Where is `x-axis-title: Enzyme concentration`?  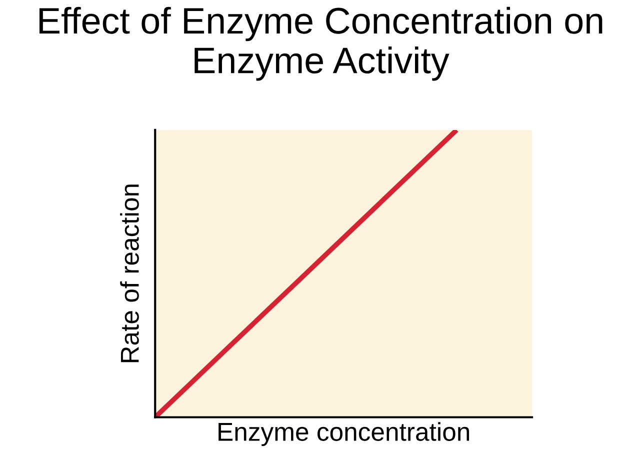 x-axis-title: Enzyme concentration is located at coordinates (344, 434).